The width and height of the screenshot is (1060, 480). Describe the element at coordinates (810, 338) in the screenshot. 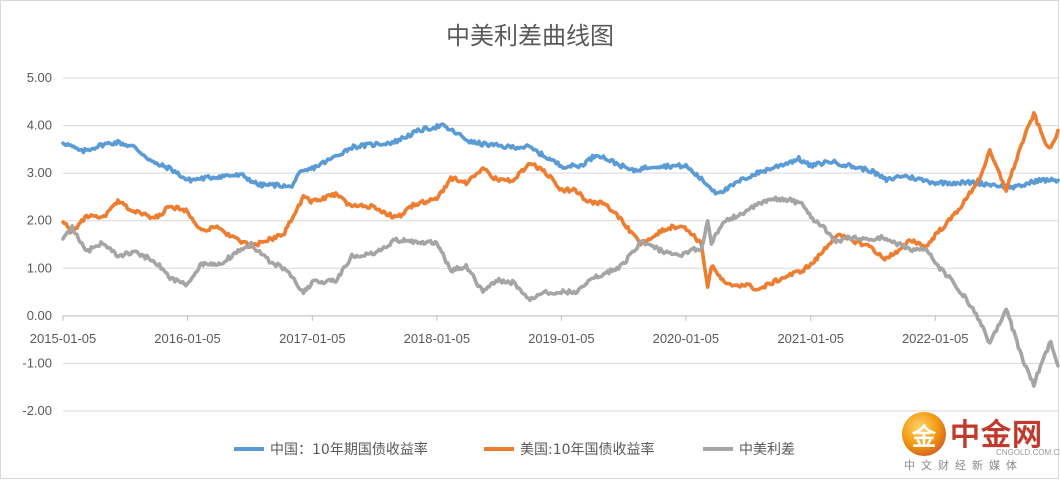

I see `x-tick-label: 2021-01-05` at that location.